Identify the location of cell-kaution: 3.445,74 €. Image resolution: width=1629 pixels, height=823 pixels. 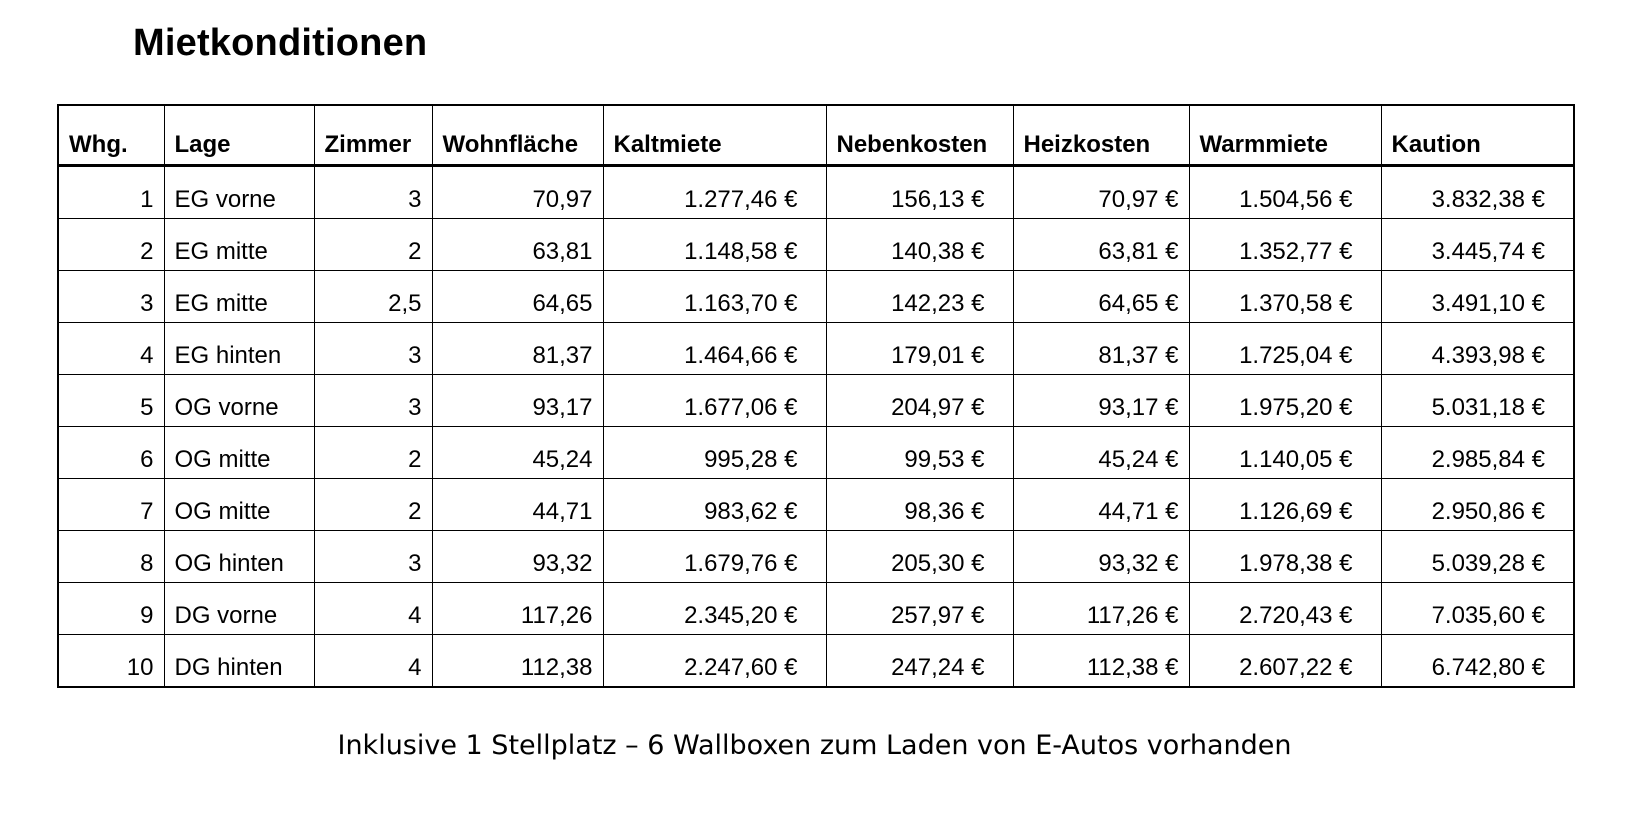
(1477, 244).